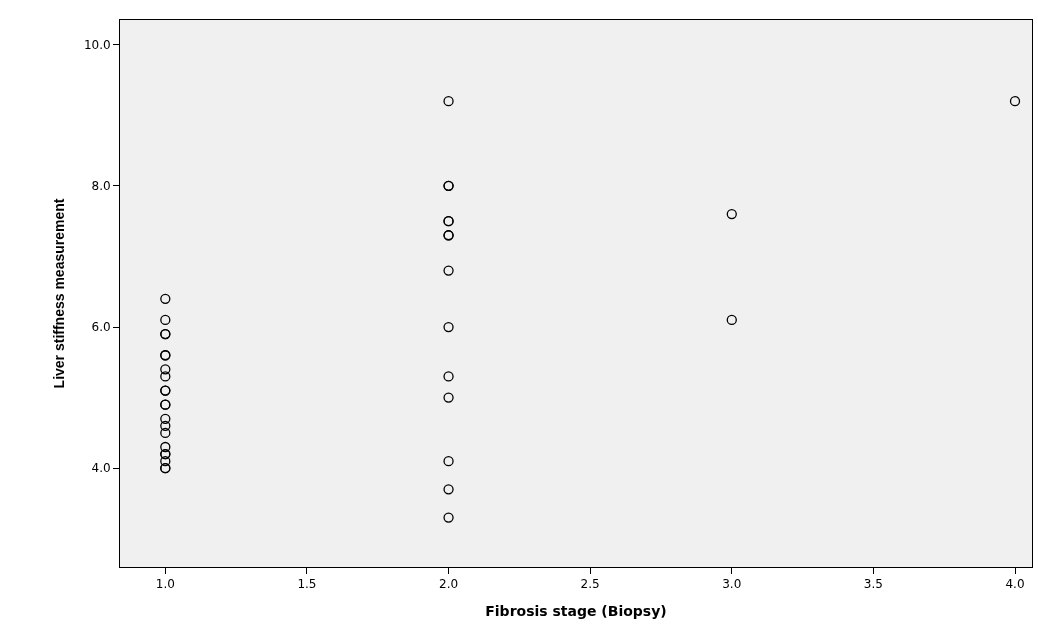 Image resolution: width=1038 pixels, height=637 pixels. Describe the element at coordinates (449, 584) in the screenshot. I see `x-tick-label: 2.0` at that location.